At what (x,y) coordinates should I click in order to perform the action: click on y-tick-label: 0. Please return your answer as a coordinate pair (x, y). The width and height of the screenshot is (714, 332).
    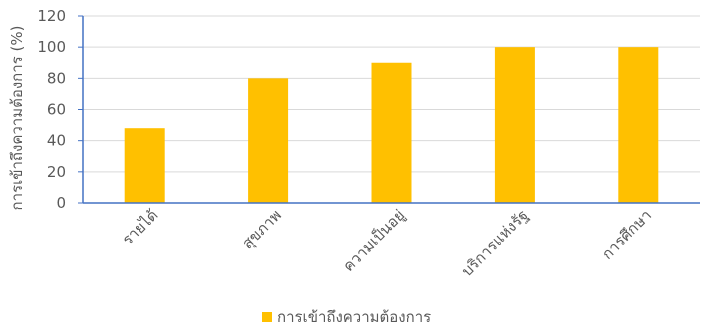
    Looking at the image, I should click on (61, 203).